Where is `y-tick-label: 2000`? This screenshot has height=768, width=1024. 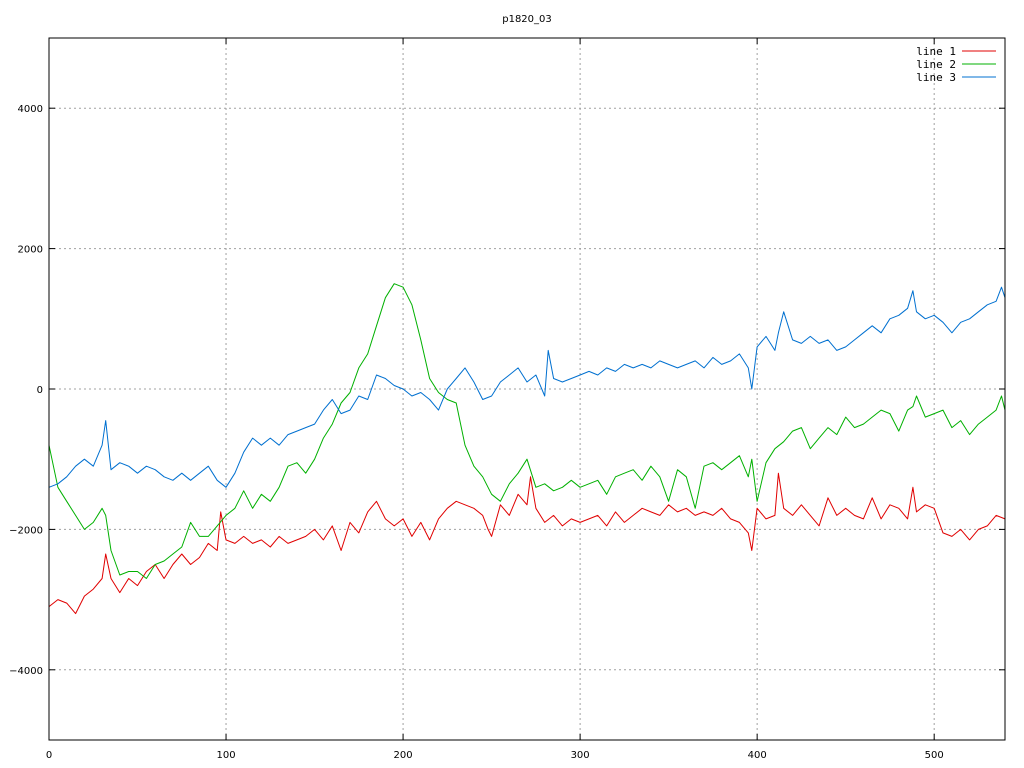 y-tick-label: 2000 is located at coordinates (30, 250).